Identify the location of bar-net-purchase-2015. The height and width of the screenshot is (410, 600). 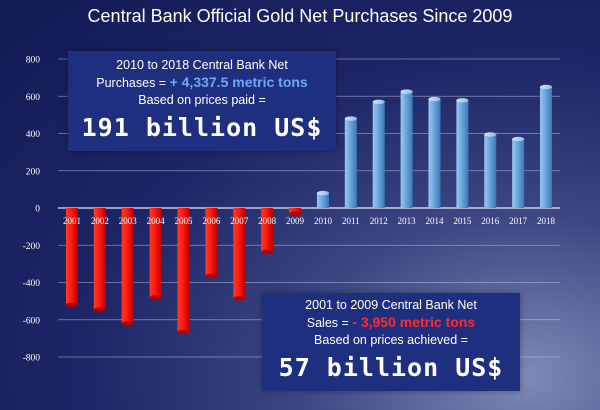
(462, 154).